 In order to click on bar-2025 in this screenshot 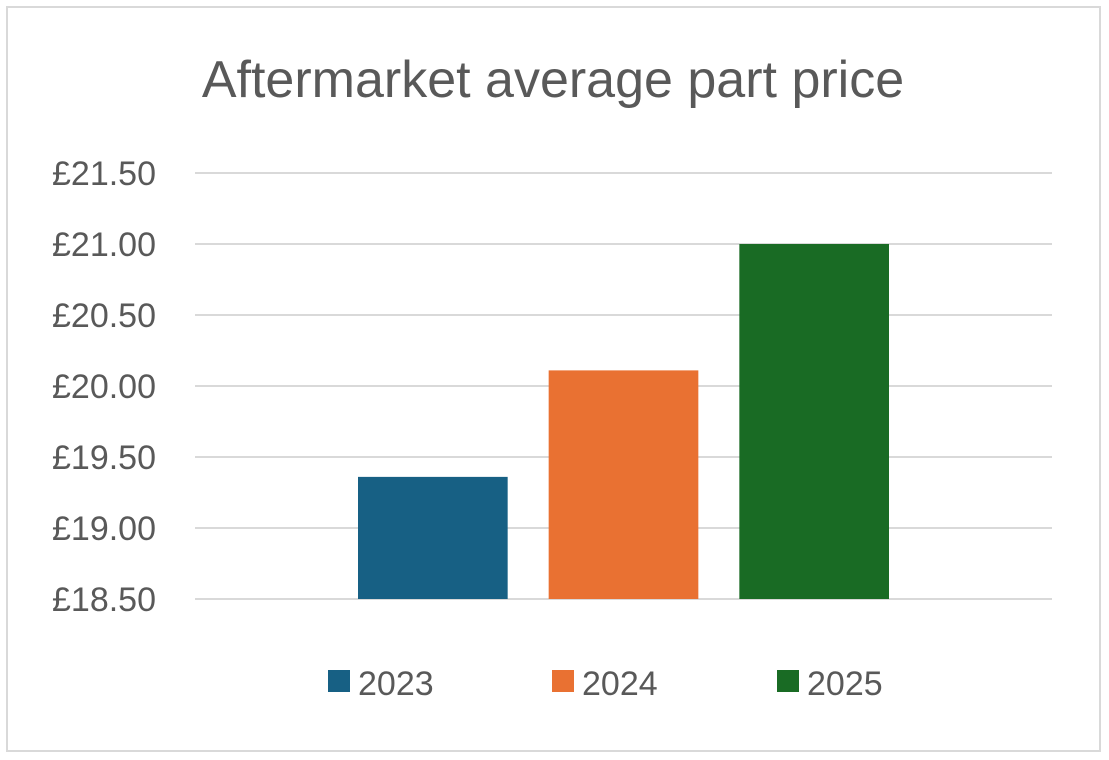, I will do `click(814, 421)`.